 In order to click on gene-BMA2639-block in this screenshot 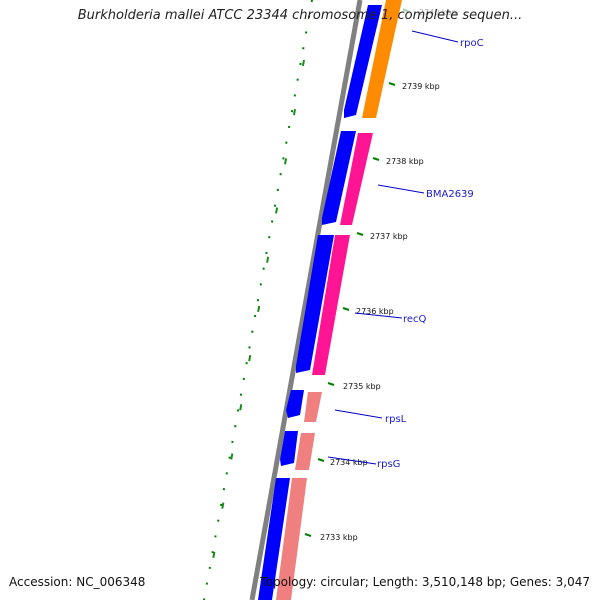, I will do `click(356, 179)`.